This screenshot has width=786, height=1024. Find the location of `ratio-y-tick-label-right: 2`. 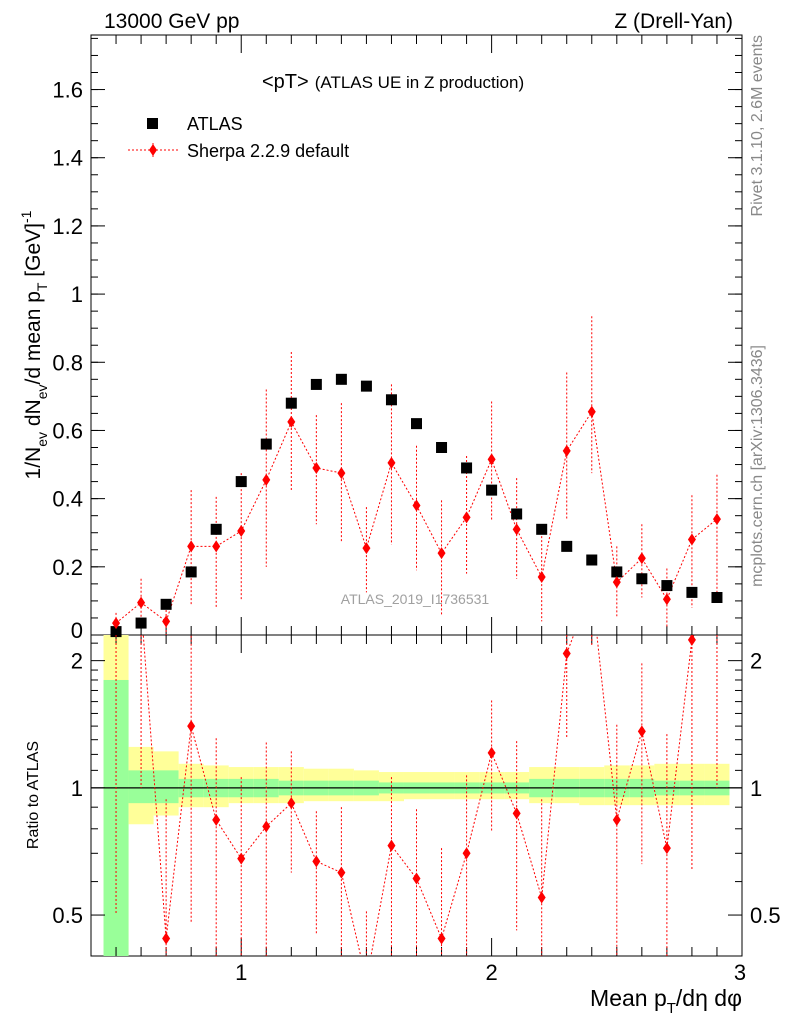

ratio-y-tick-label-right: 2 is located at coordinates (756, 661).